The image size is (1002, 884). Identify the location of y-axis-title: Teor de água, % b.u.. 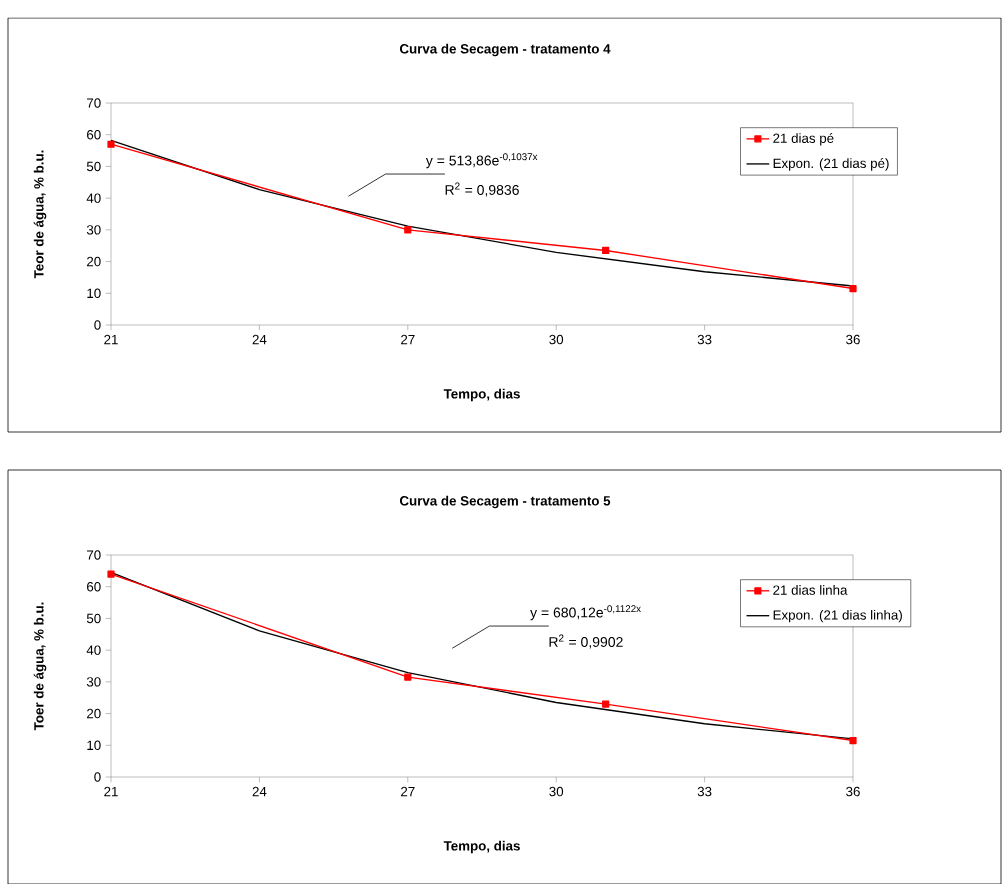
(40, 214).